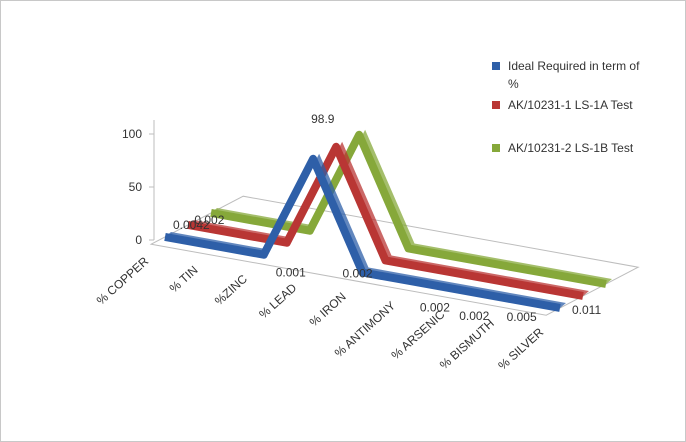  I want to click on category-label: % LEAD, so click(277, 300).